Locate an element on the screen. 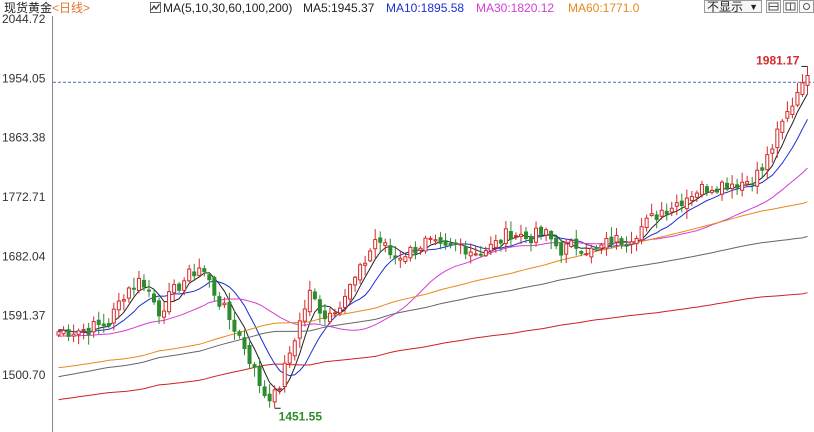 This screenshot has height=432, width=814. ma-settings-icon is located at coordinates (155, 7).